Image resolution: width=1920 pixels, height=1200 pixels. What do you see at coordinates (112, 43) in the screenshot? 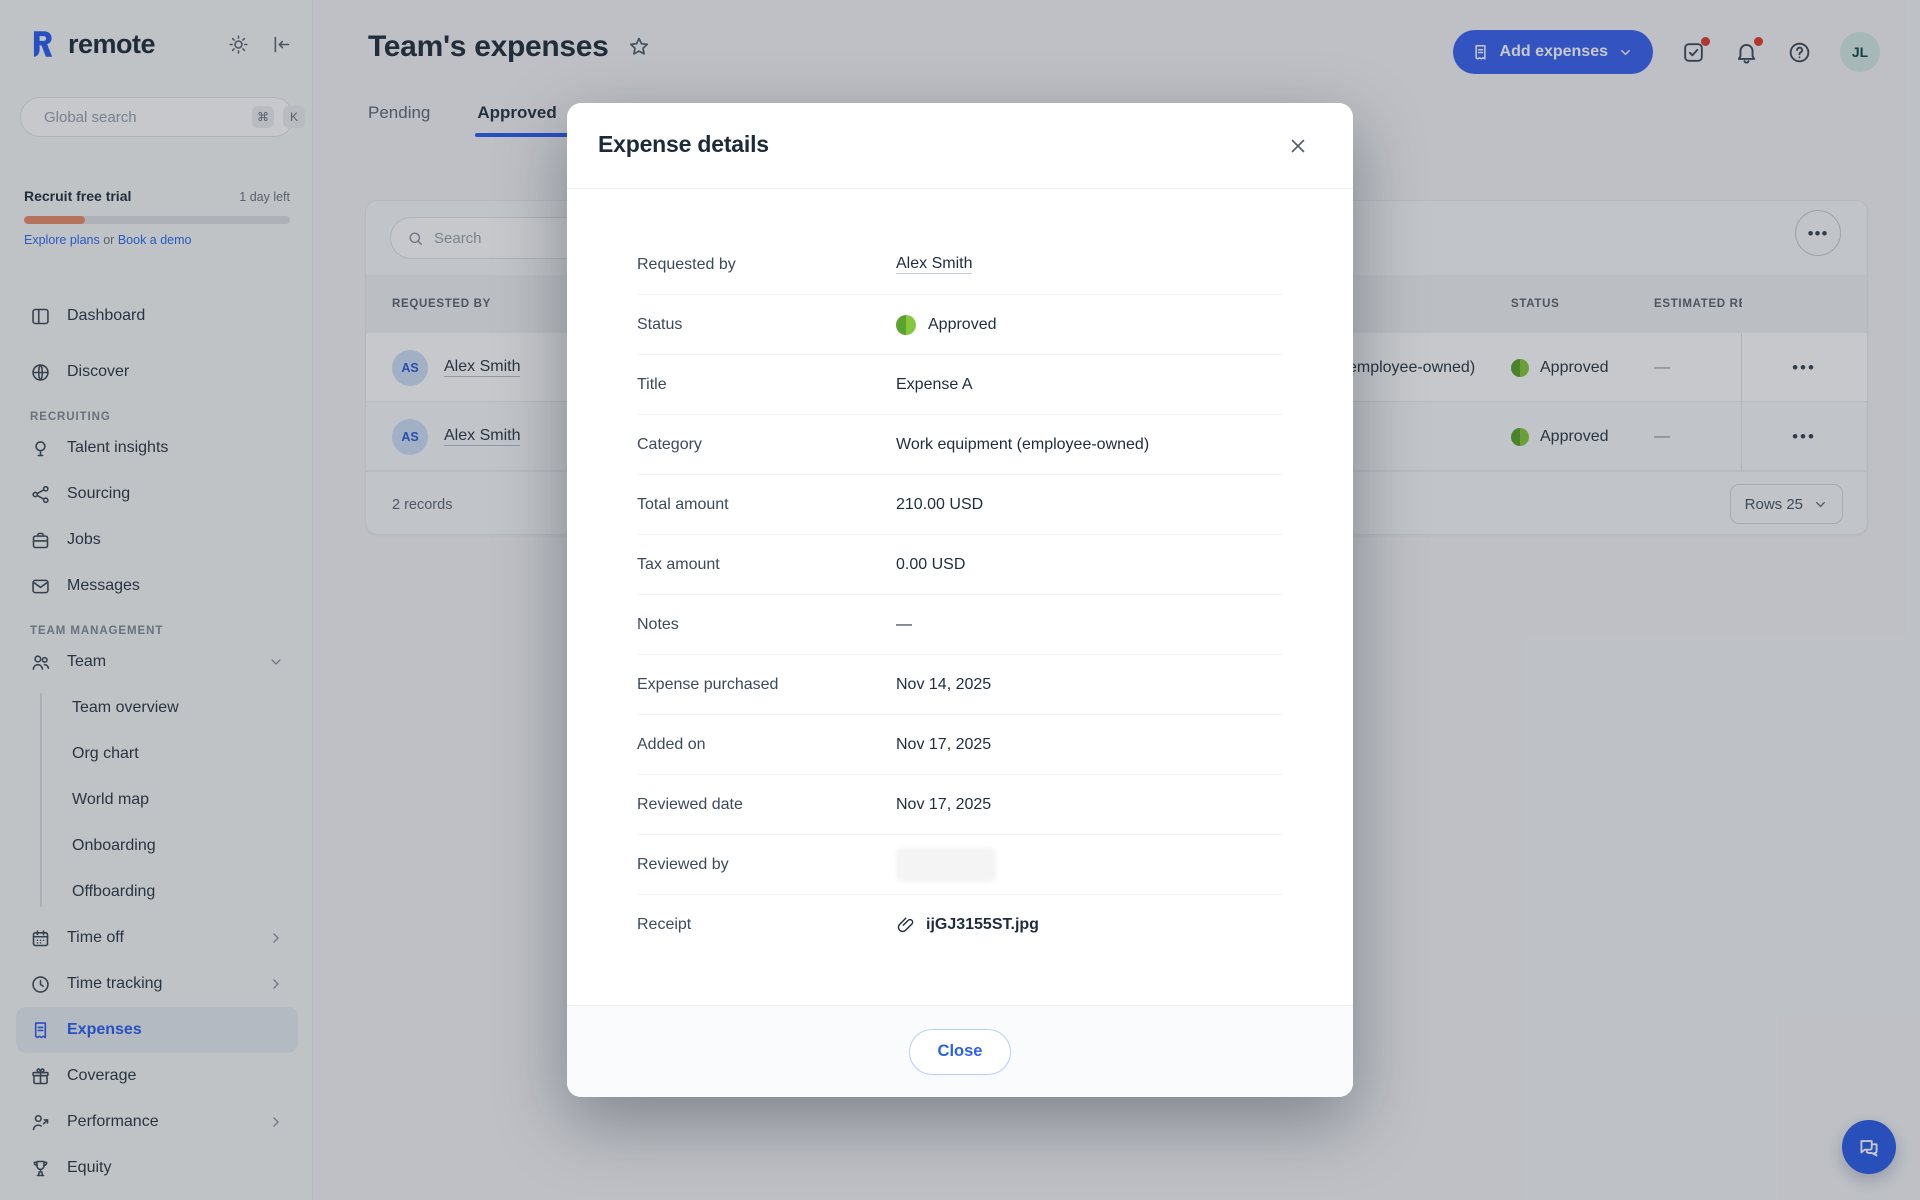
I see `brand-name: remote` at bounding box center [112, 43].